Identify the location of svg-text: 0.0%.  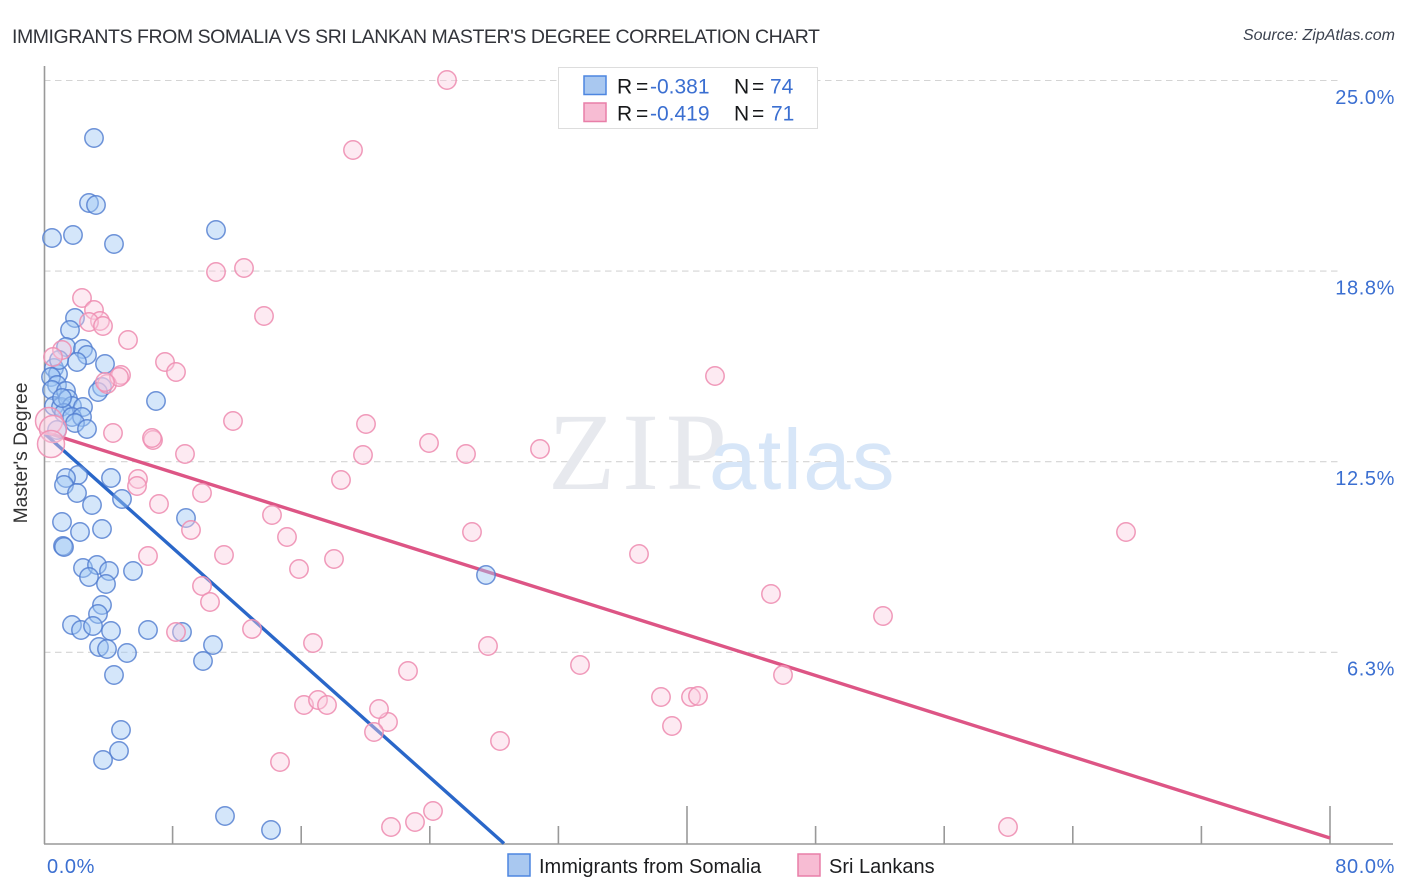
(71, 867).